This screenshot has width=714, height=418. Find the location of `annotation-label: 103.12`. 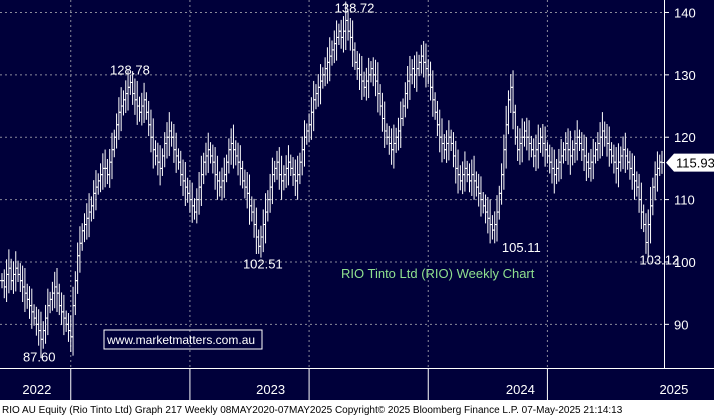

annotation-label: 103.12 is located at coordinates (659, 260).